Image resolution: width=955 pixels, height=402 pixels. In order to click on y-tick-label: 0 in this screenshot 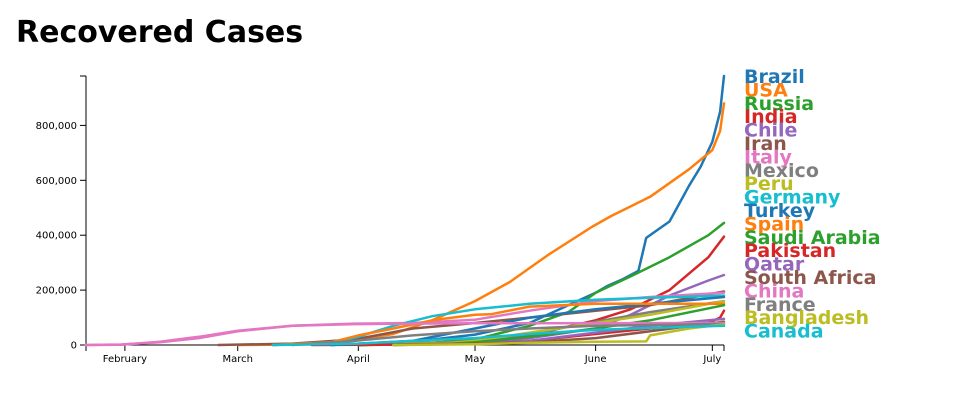, I will do `click(74, 346)`.